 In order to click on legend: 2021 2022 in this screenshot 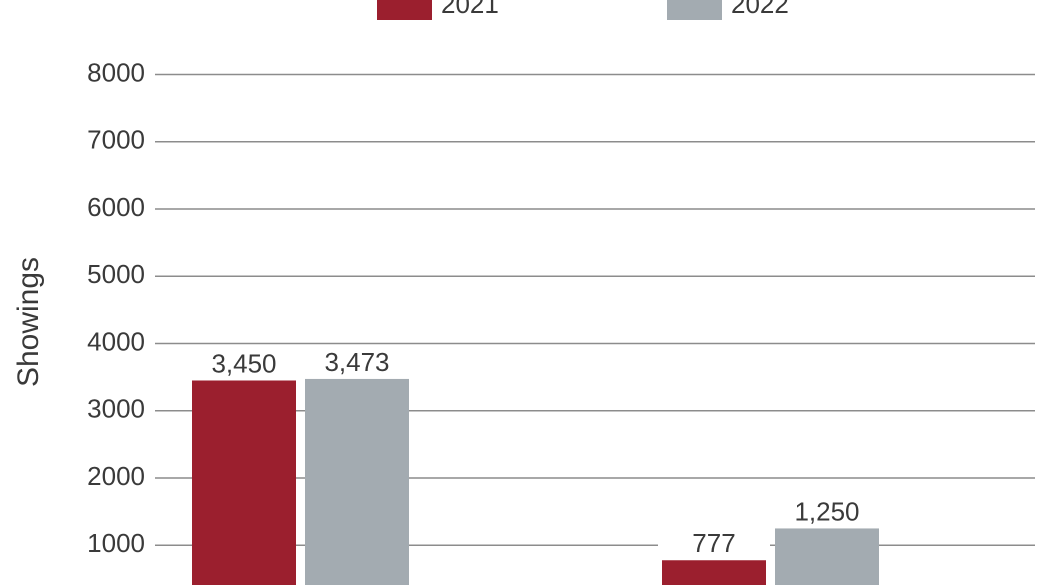, I will do `click(583, 10)`.